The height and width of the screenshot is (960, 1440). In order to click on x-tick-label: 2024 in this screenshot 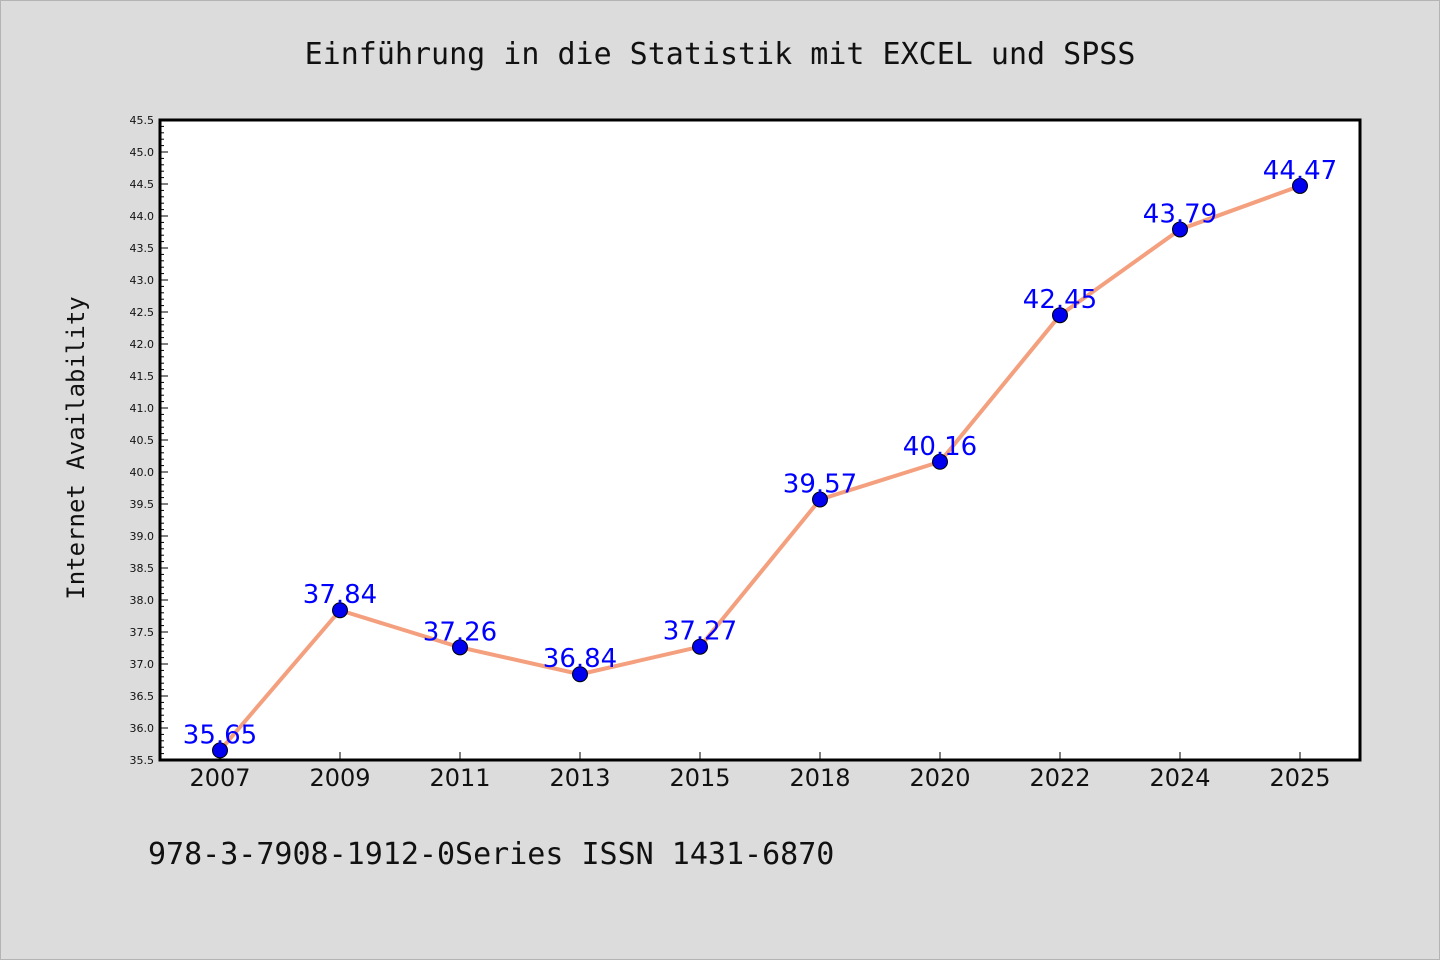, I will do `click(1179, 778)`.